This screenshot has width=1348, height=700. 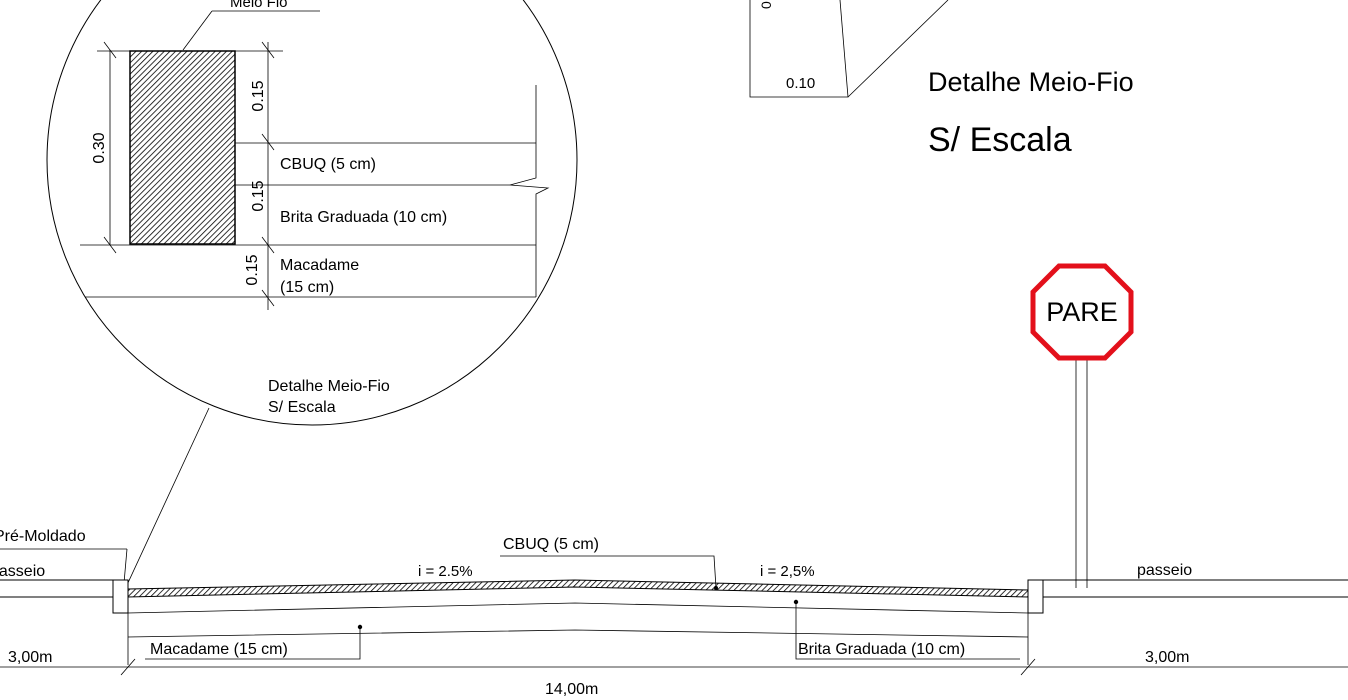 What do you see at coordinates (307, 287) in the screenshot?
I see `layer-macadame-label-2: (15 cm)` at bounding box center [307, 287].